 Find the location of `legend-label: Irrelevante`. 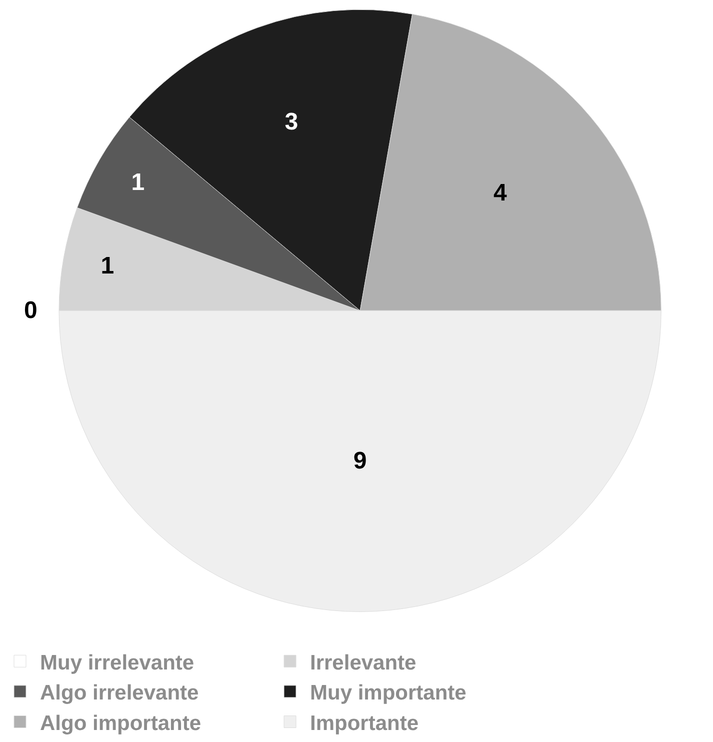

legend-label: Irrelevante is located at coordinates (363, 662).